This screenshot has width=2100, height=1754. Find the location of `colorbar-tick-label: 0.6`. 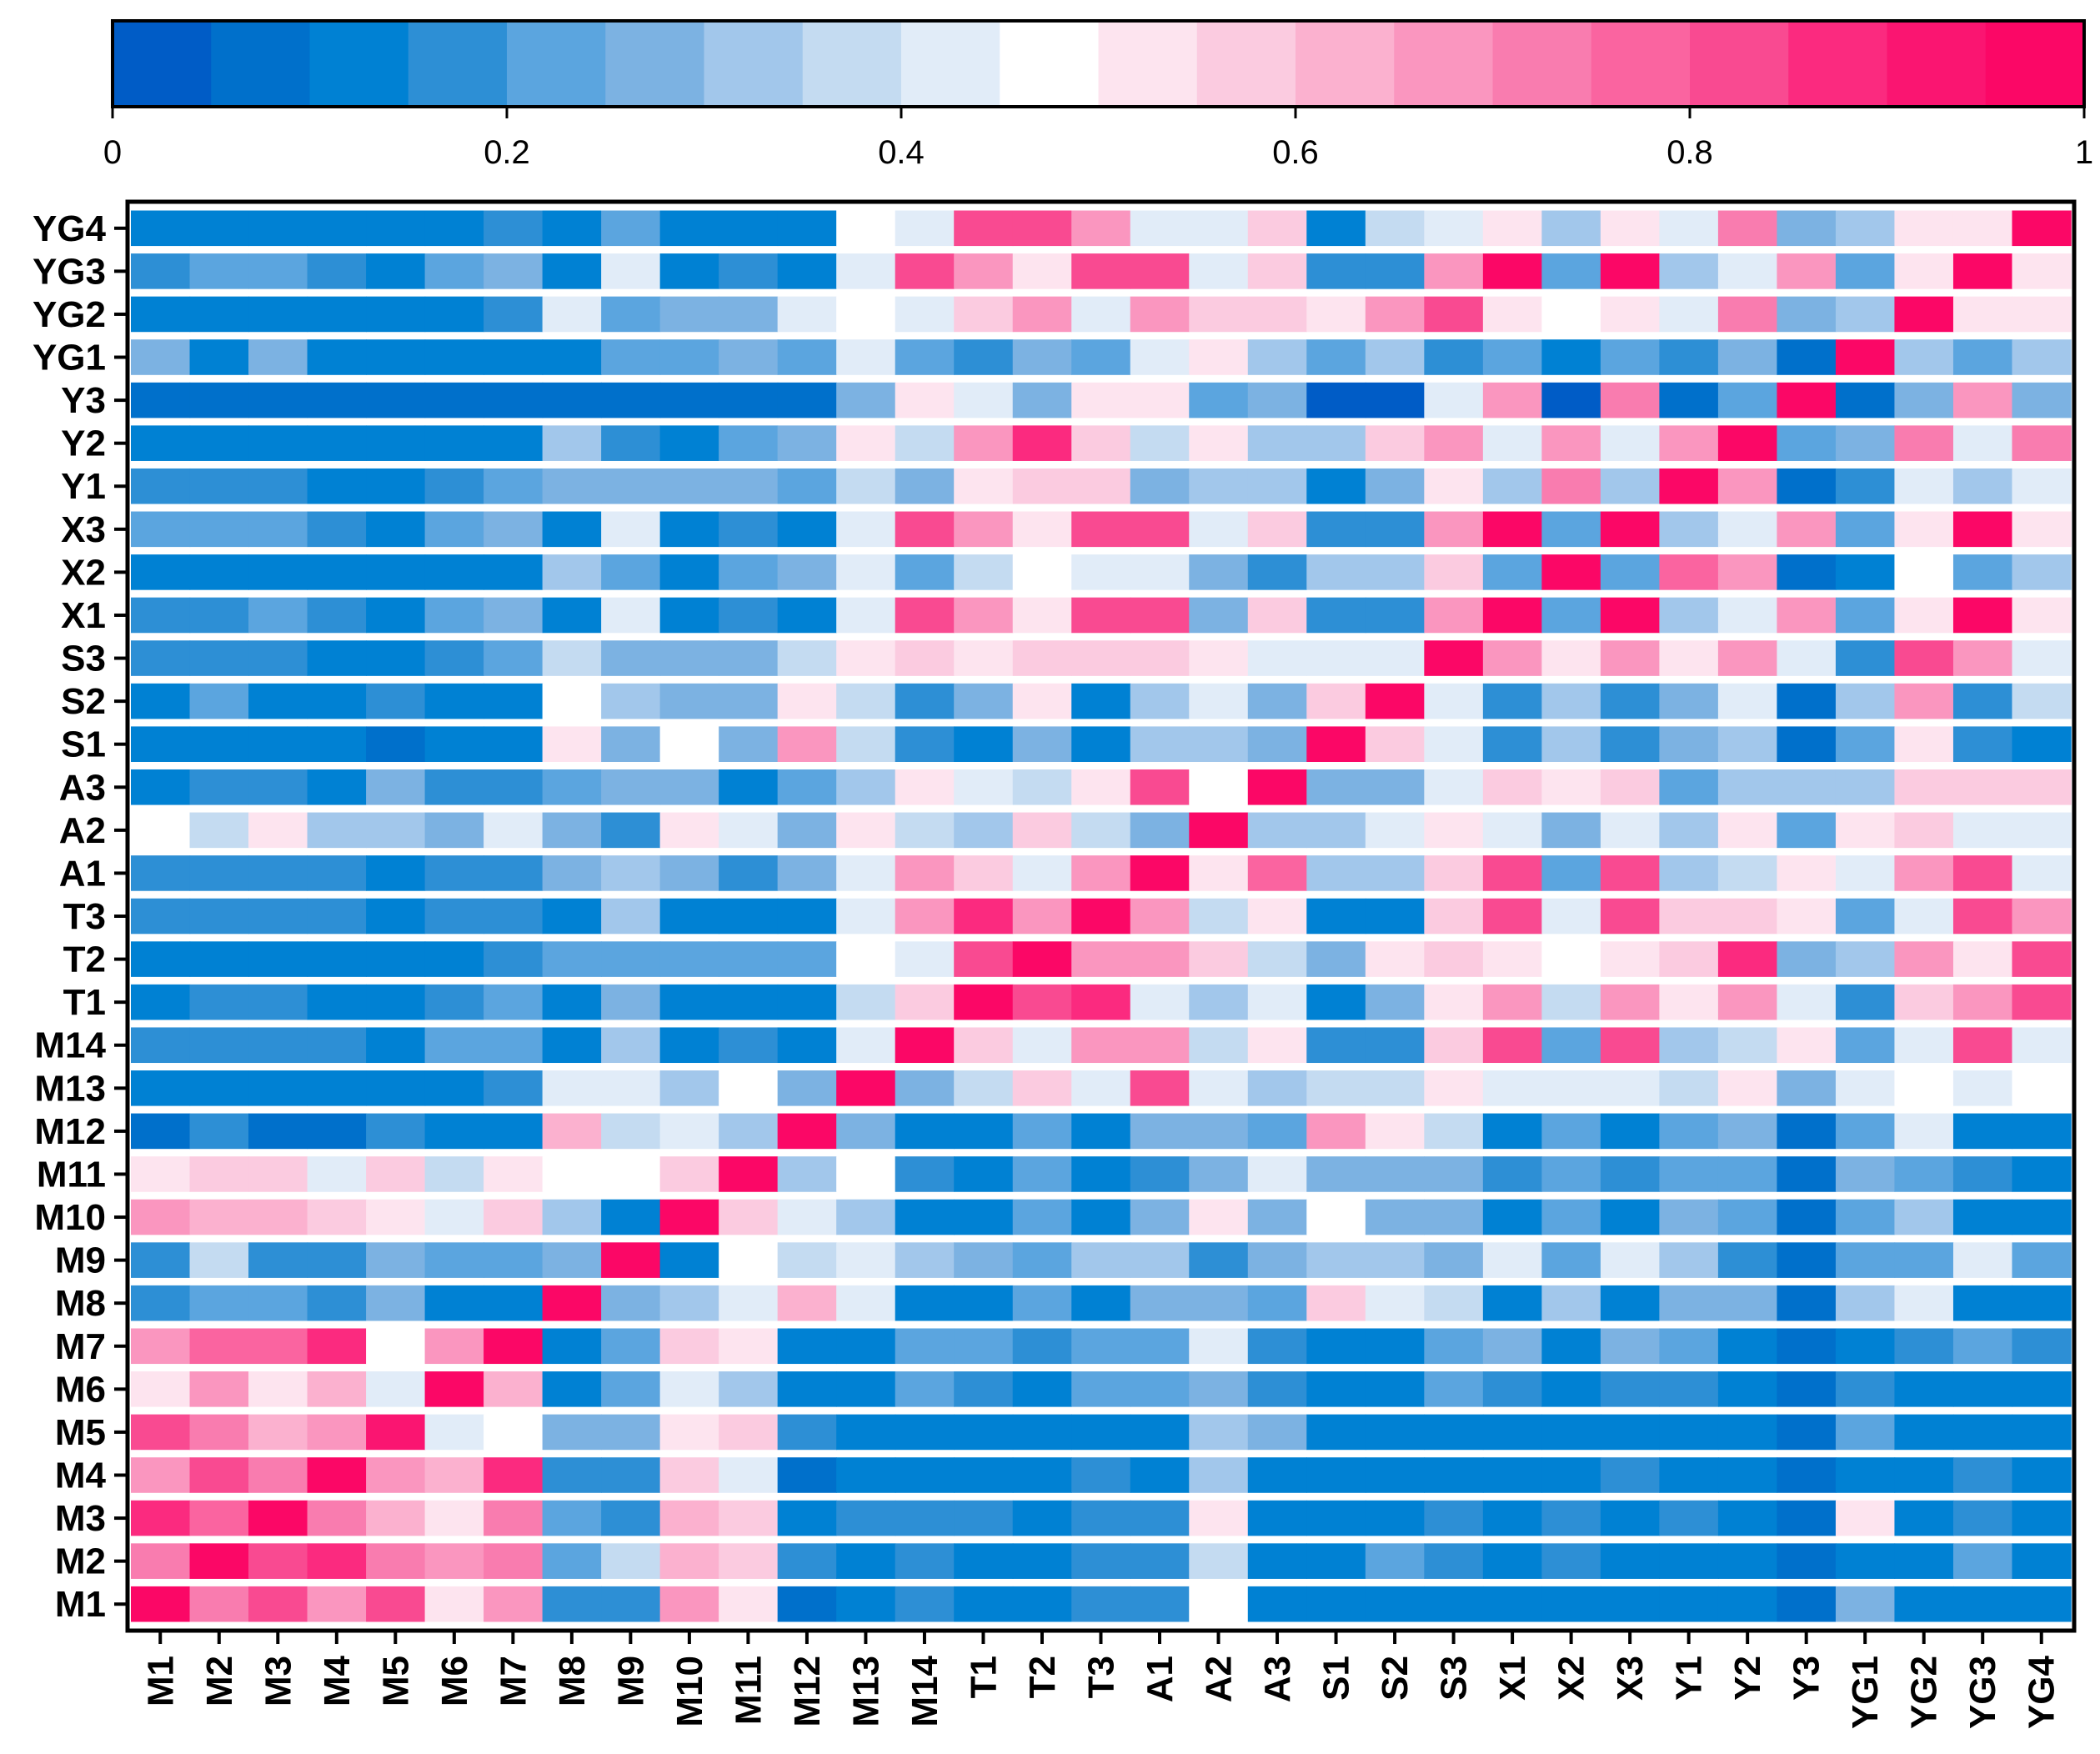

colorbar-tick-label: 0.6 is located at coordinates (1295, 153).